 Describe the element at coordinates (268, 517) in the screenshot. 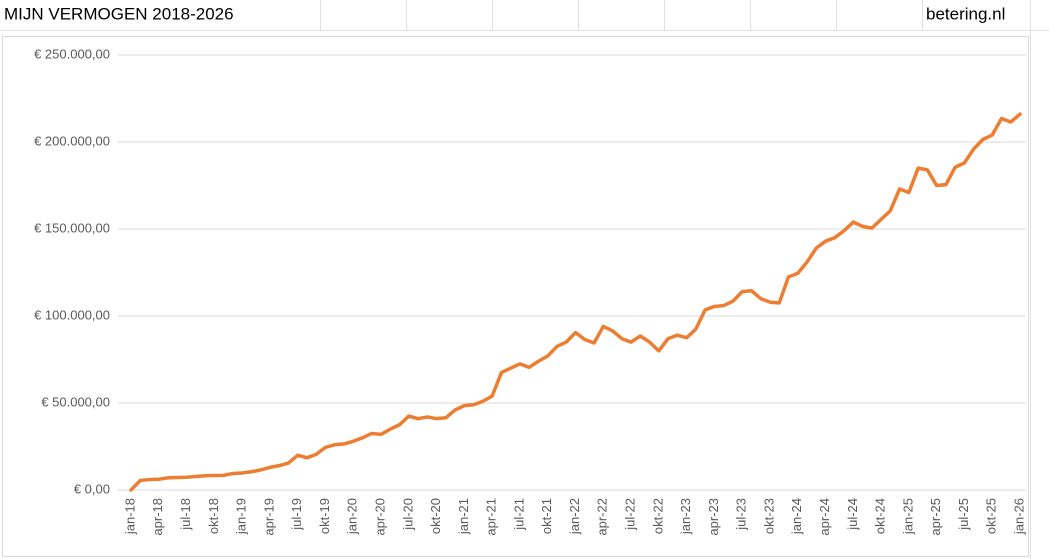

I see `x-tick-label: apr-19` at that location.